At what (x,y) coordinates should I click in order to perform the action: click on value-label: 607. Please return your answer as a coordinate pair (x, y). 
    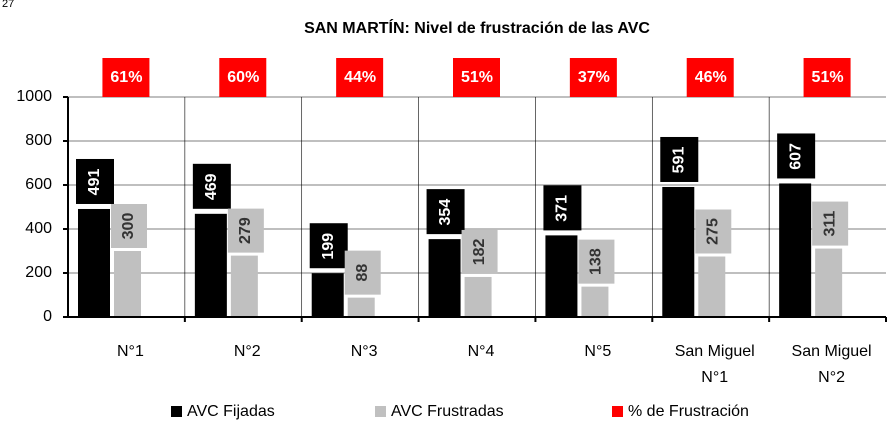
    Looking at the image, I should click on (795, 156).